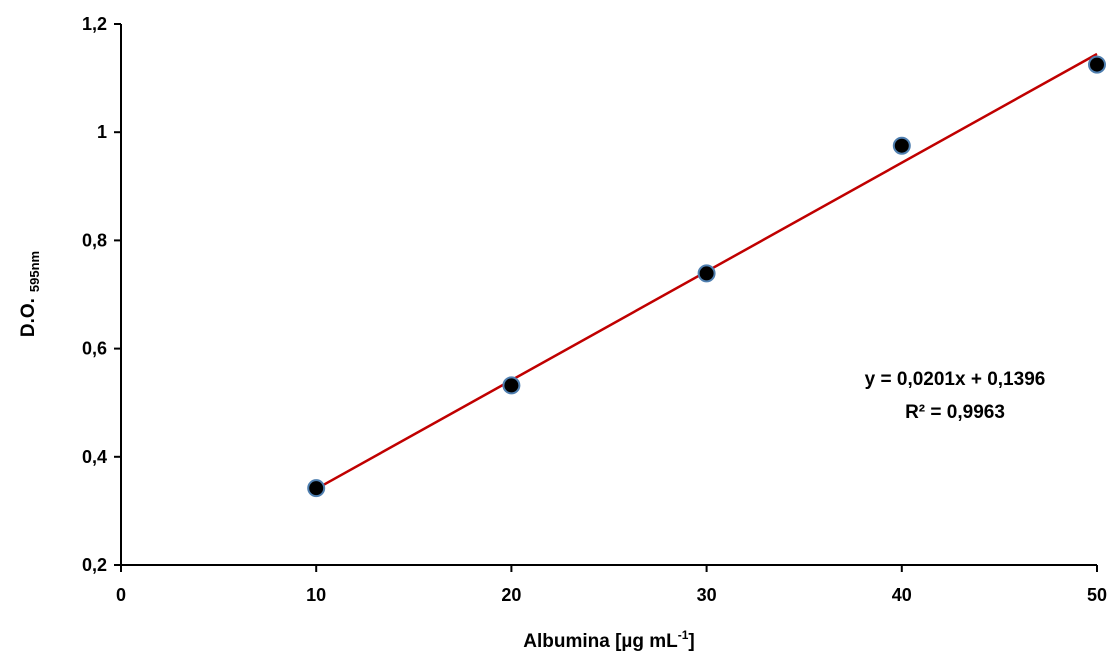  I want to click on x-tick-label: 30, so click(707, 595).